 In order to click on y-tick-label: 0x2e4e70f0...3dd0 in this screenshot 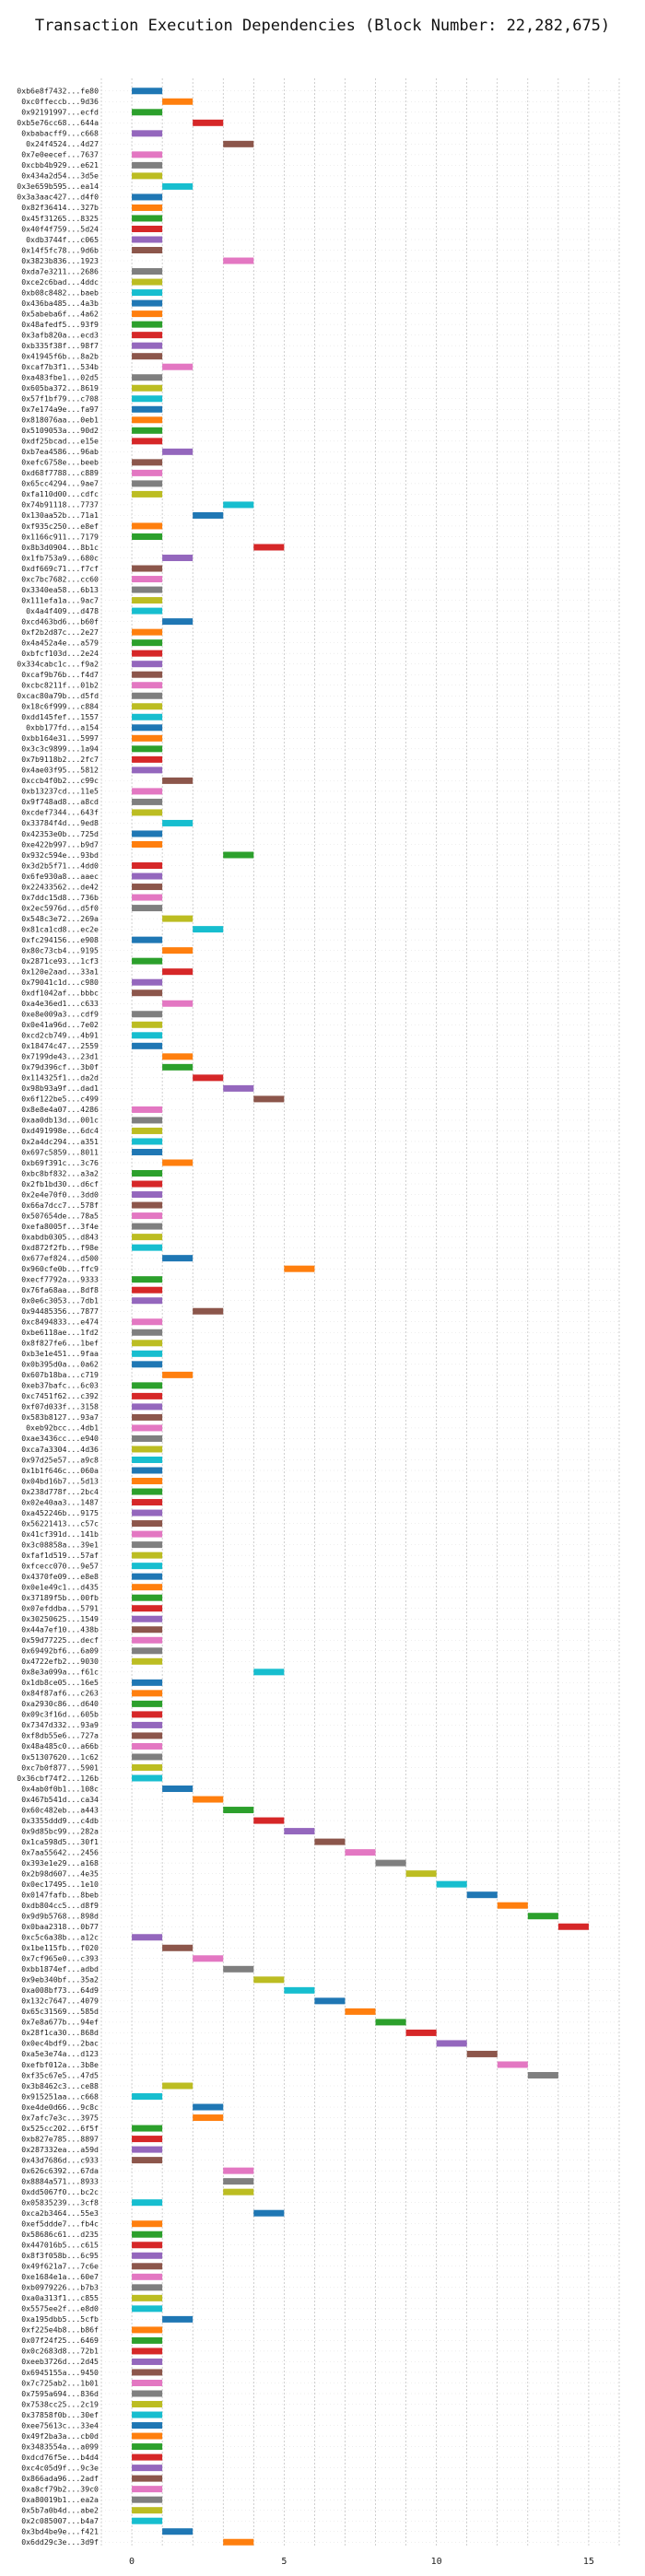, I will do `click(60, 1194)`.